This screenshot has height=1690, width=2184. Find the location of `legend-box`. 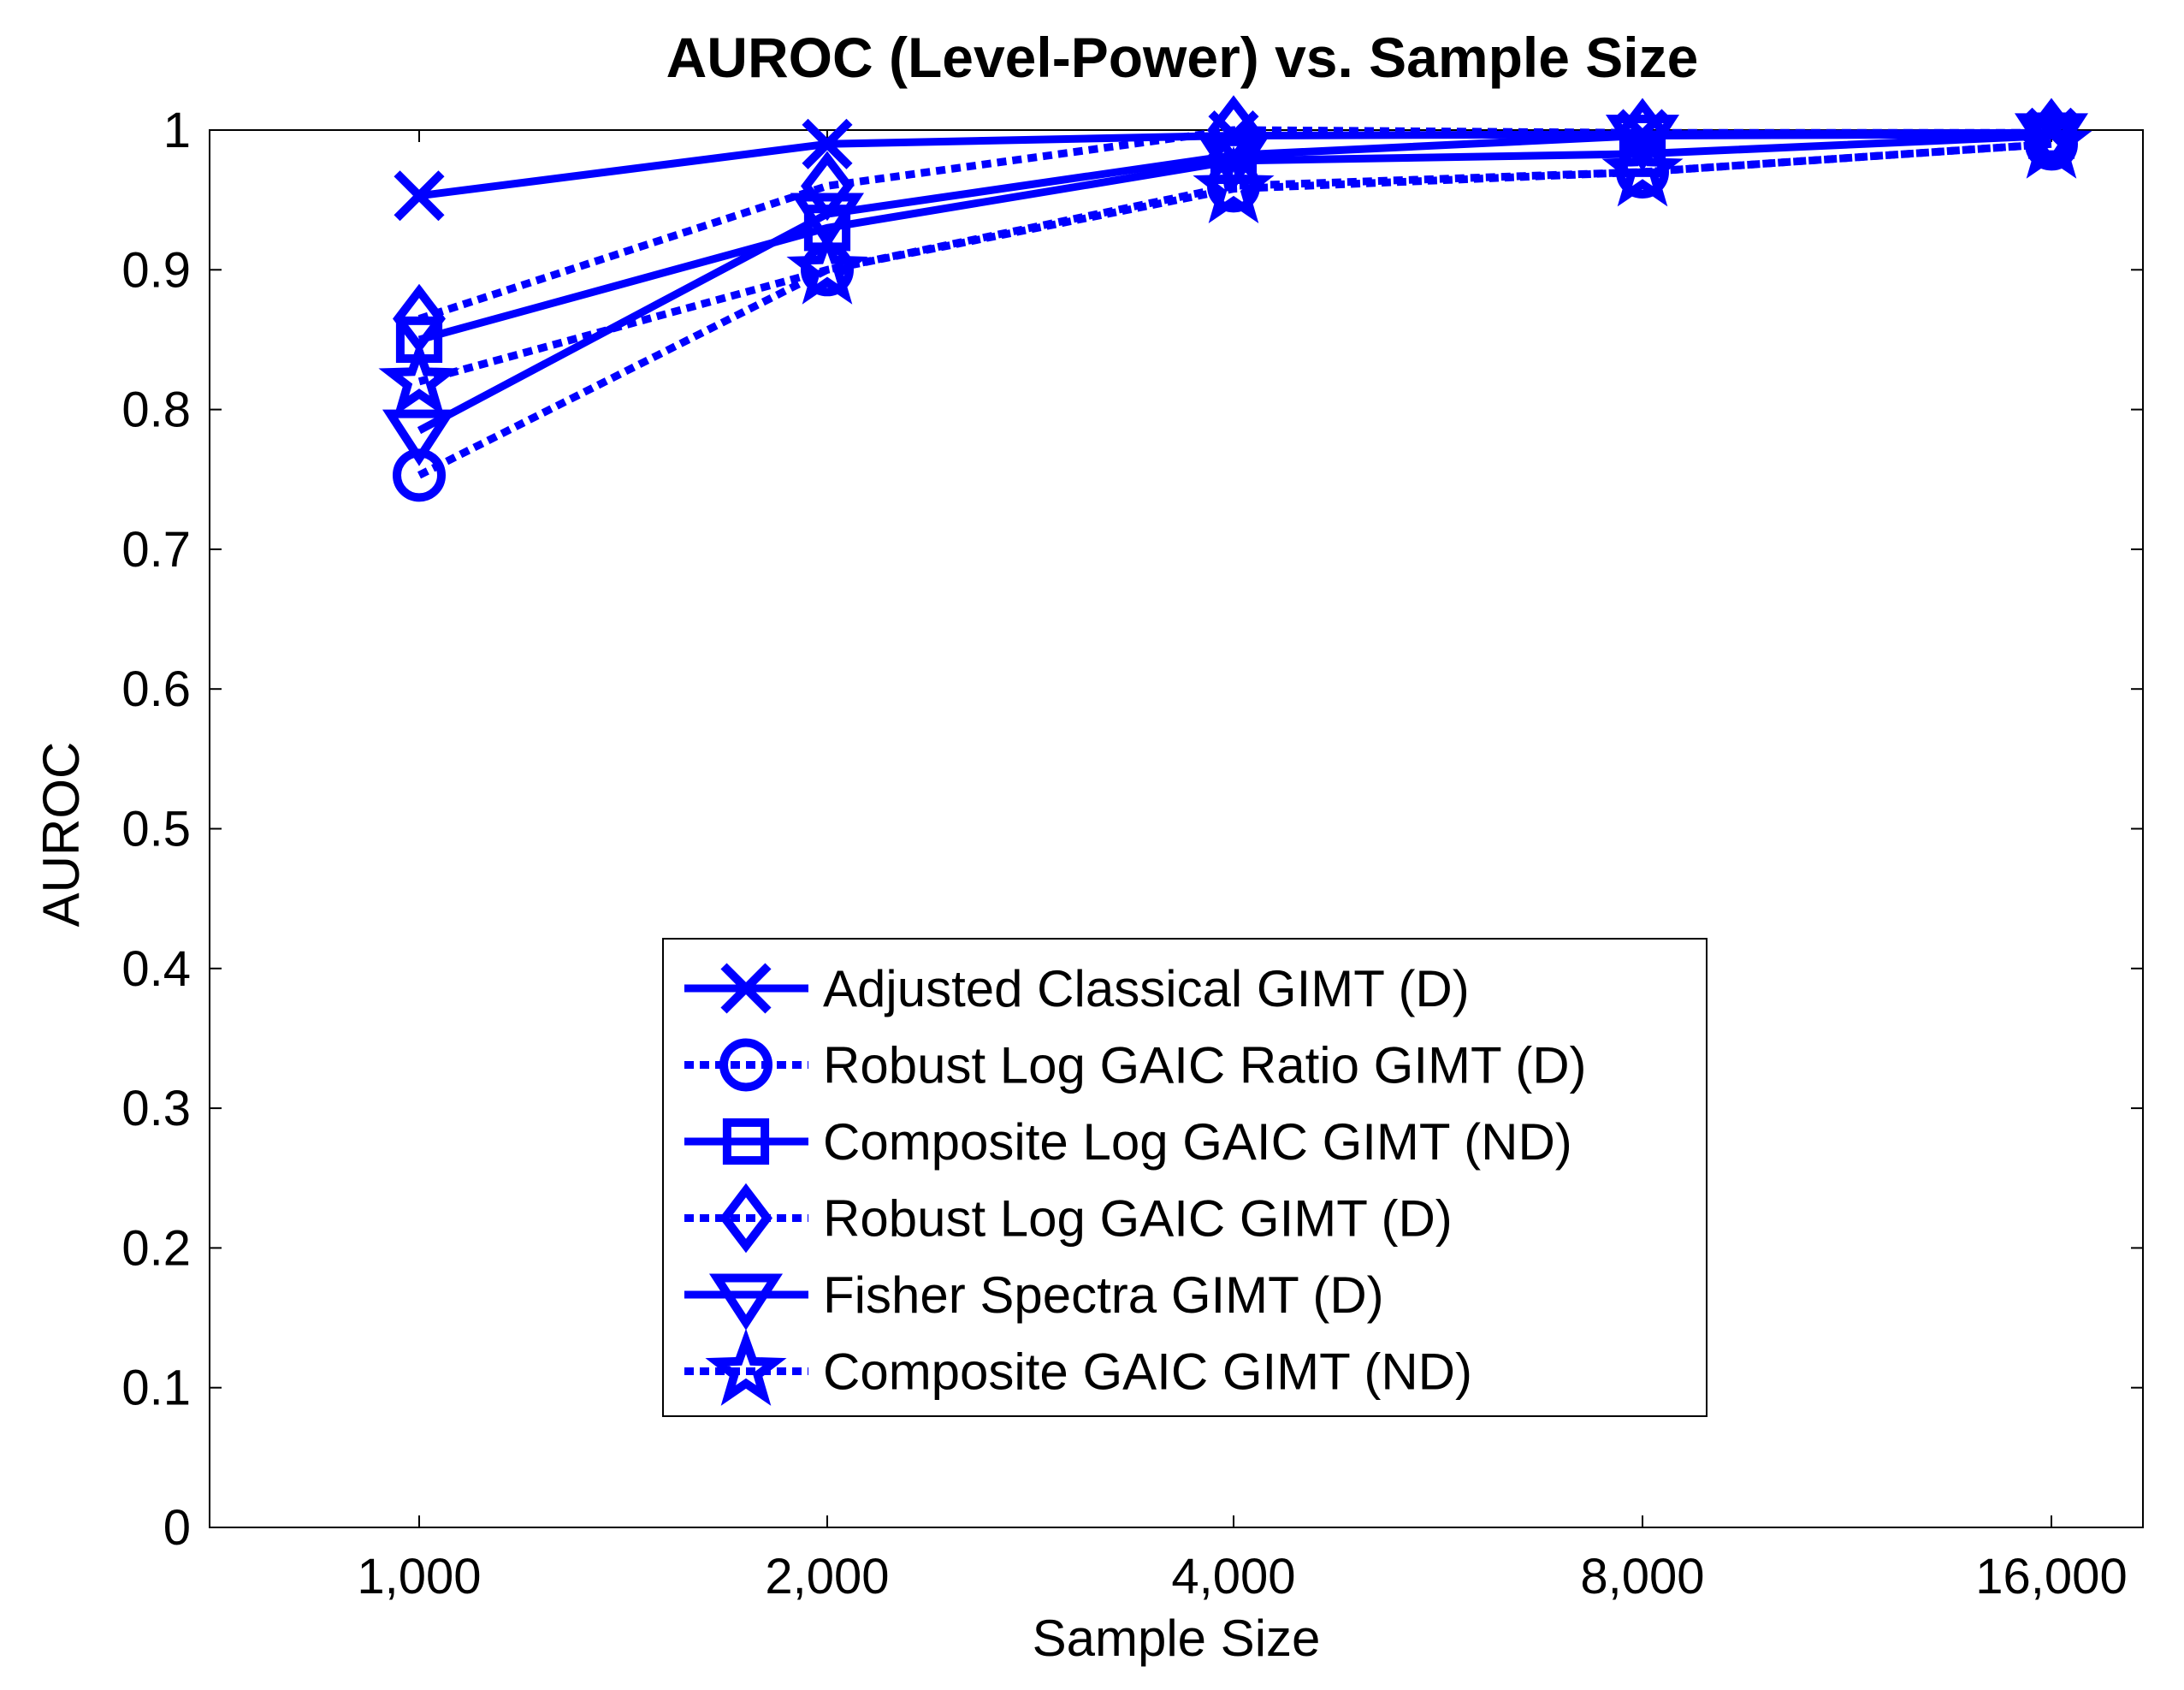

legend-box is located at coordinates (1185, 1178).